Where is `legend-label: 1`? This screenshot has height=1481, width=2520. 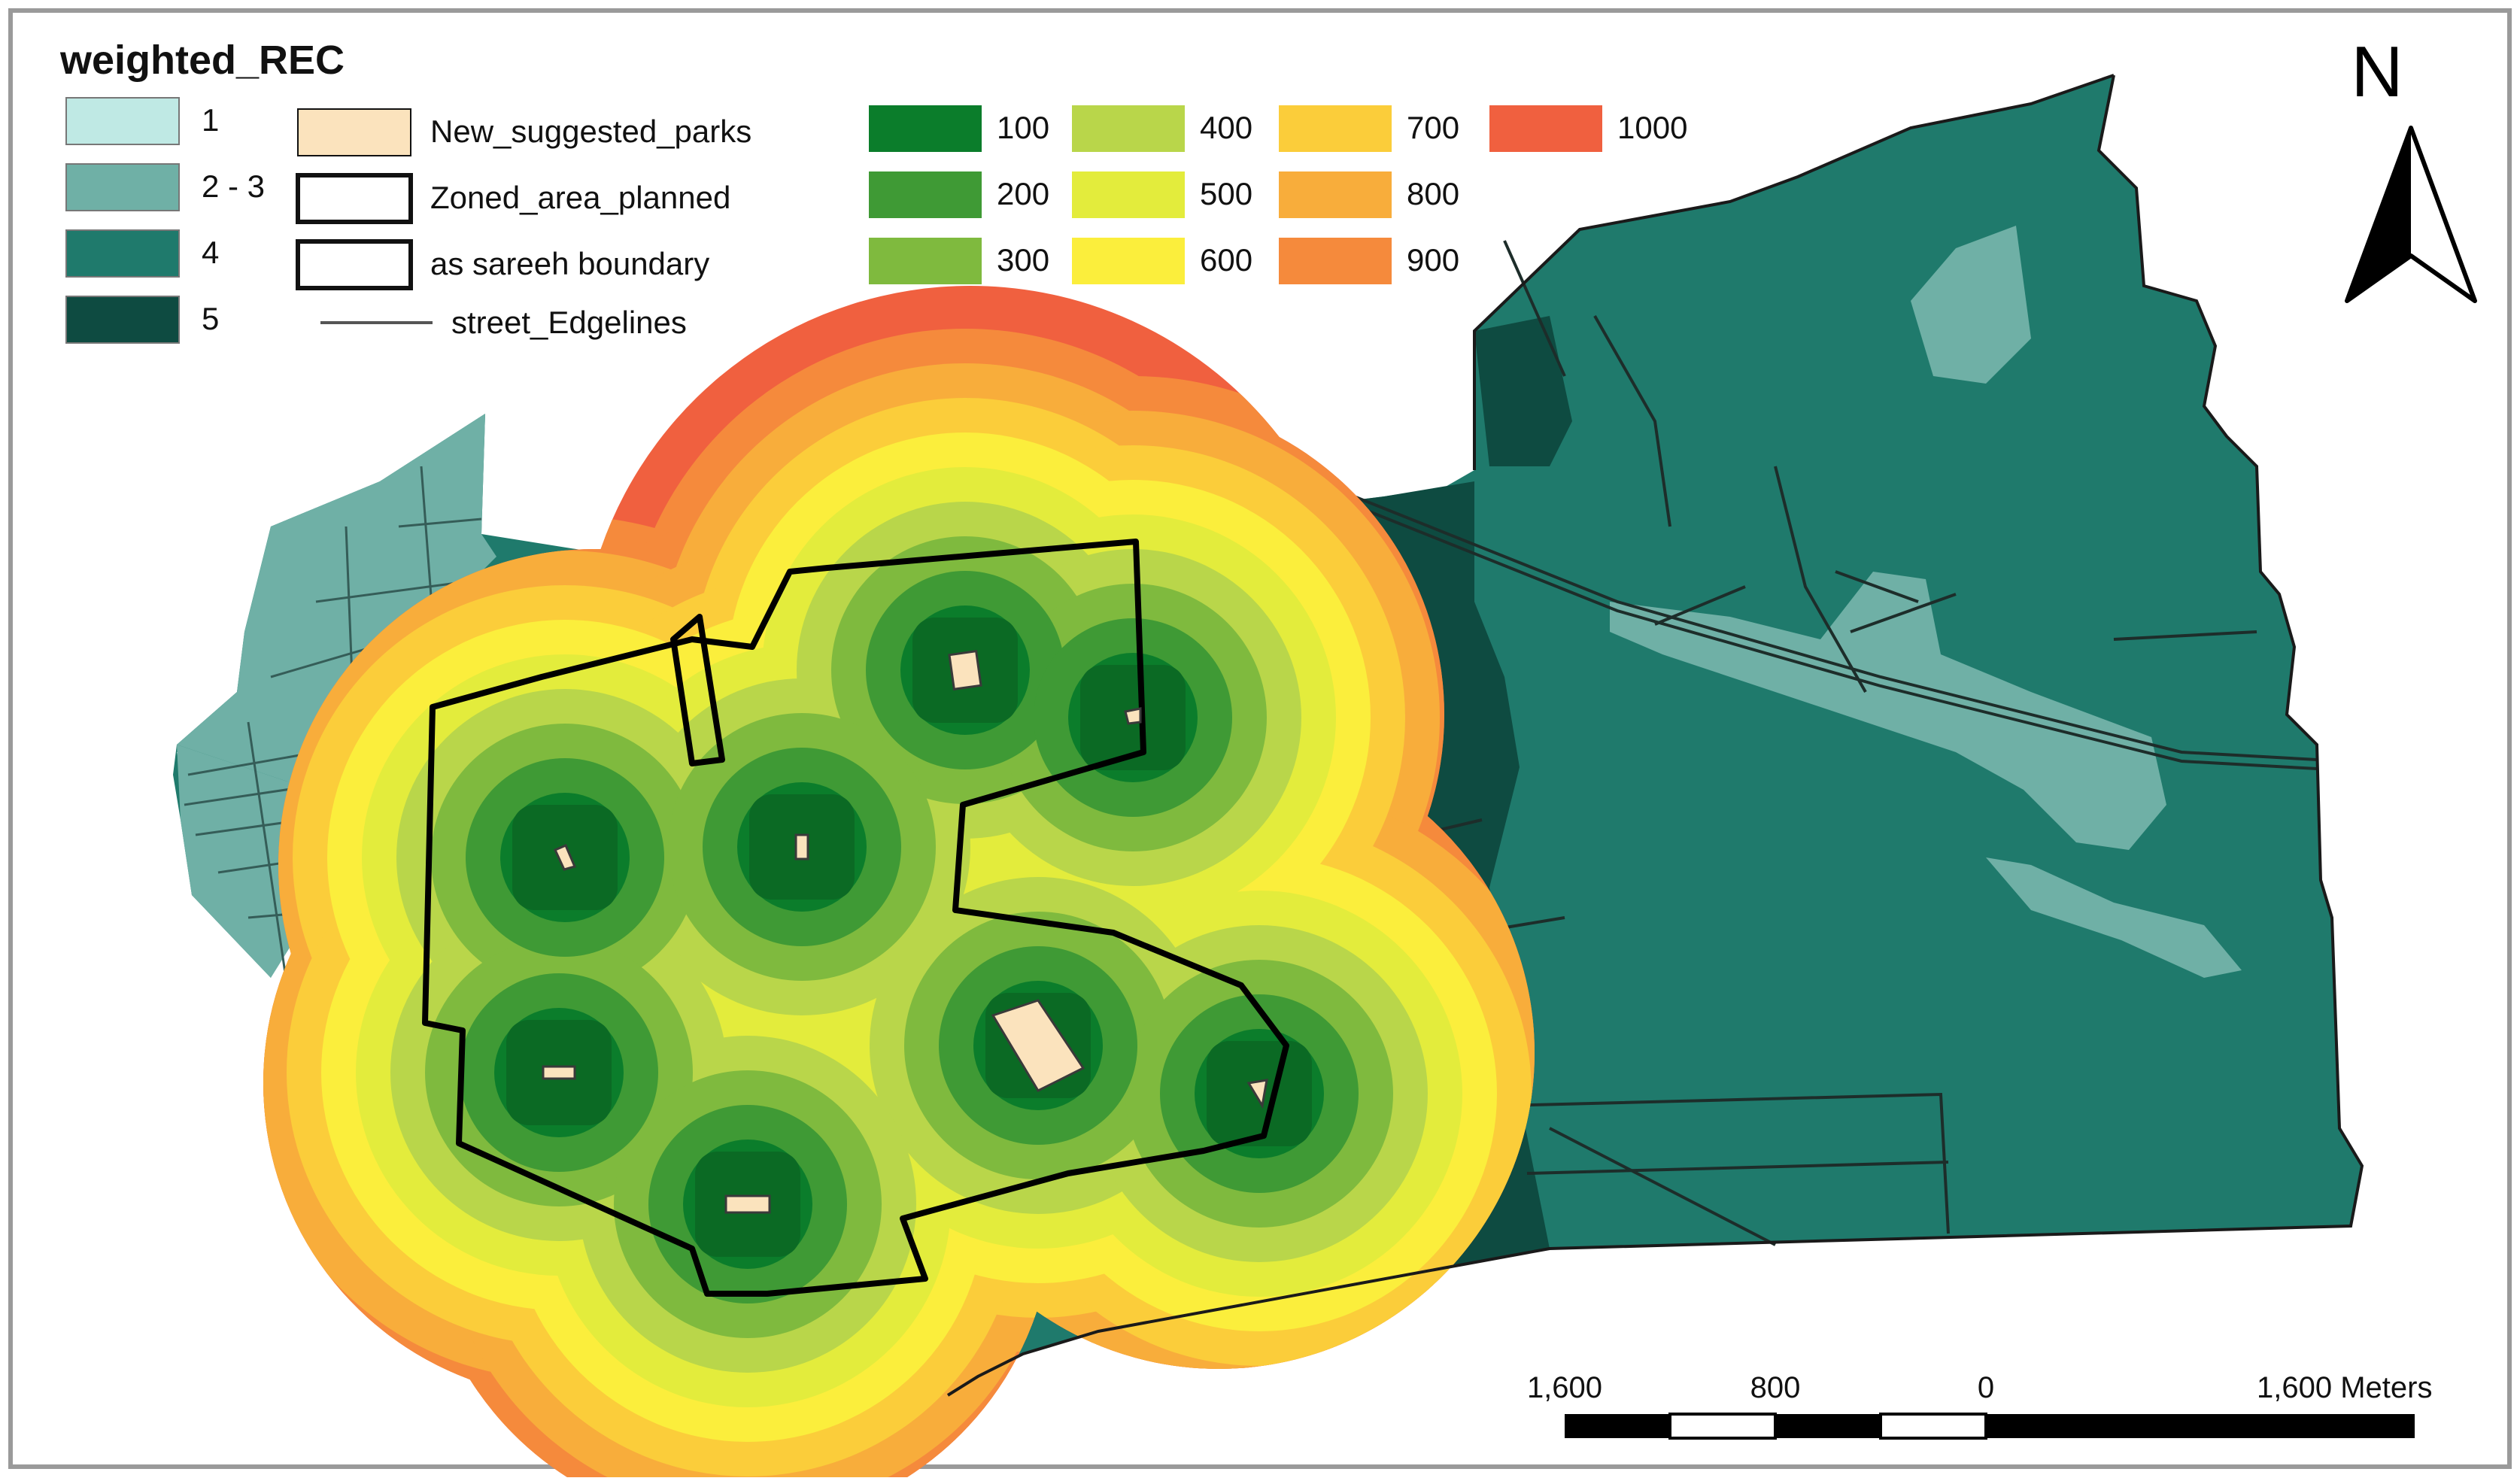 legend-label: 1 is located at coordinates (210, 120).